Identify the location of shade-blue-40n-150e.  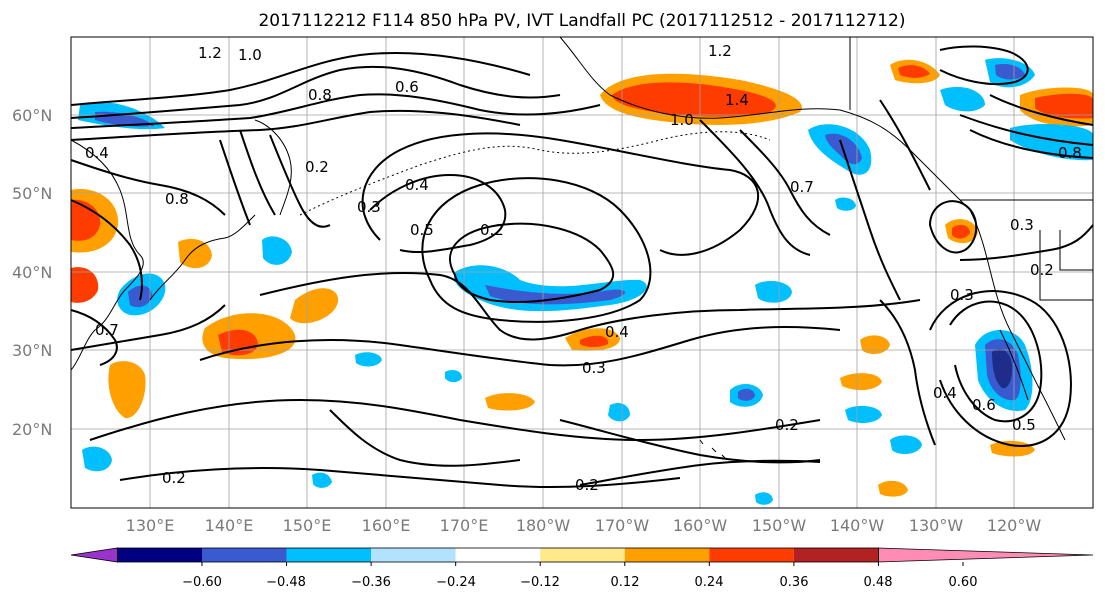
(277, 250).